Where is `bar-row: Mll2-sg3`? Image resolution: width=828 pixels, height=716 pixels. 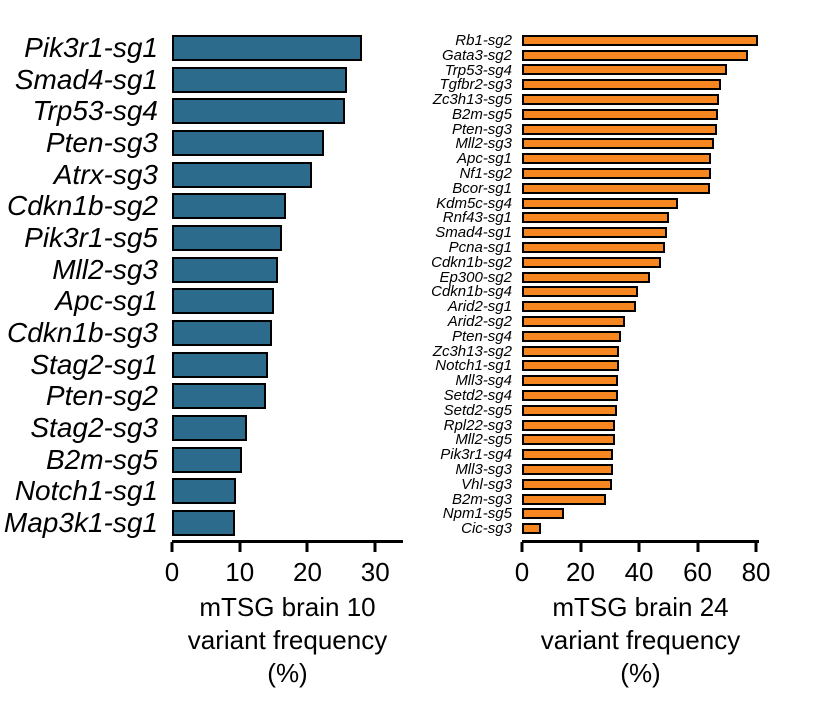
bar-row: Mll2-sg3 is located at coordinates (621, 143).